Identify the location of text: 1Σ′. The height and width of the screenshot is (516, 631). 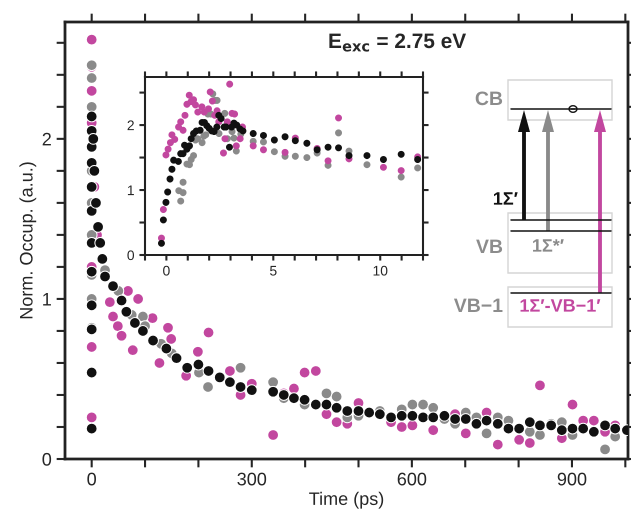
(506, 198).